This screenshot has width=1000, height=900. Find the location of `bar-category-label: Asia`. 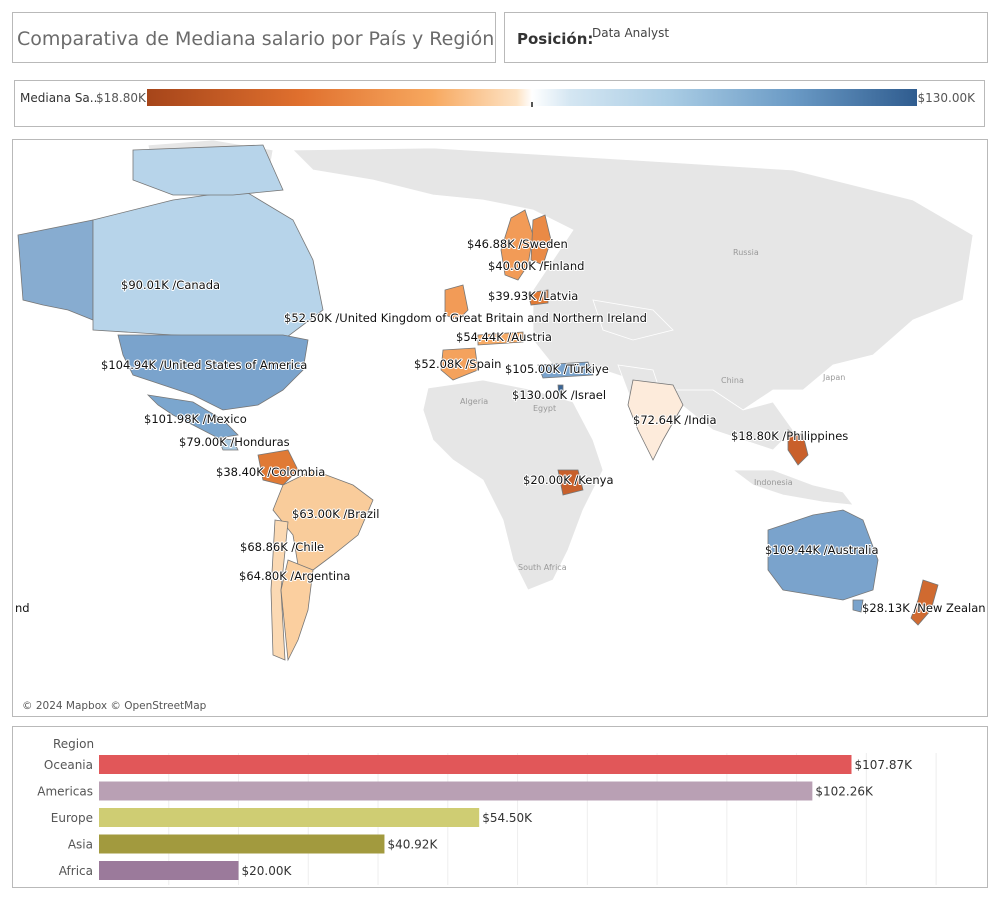

bar-category-label: Asia is located at coordinates (80, 845).